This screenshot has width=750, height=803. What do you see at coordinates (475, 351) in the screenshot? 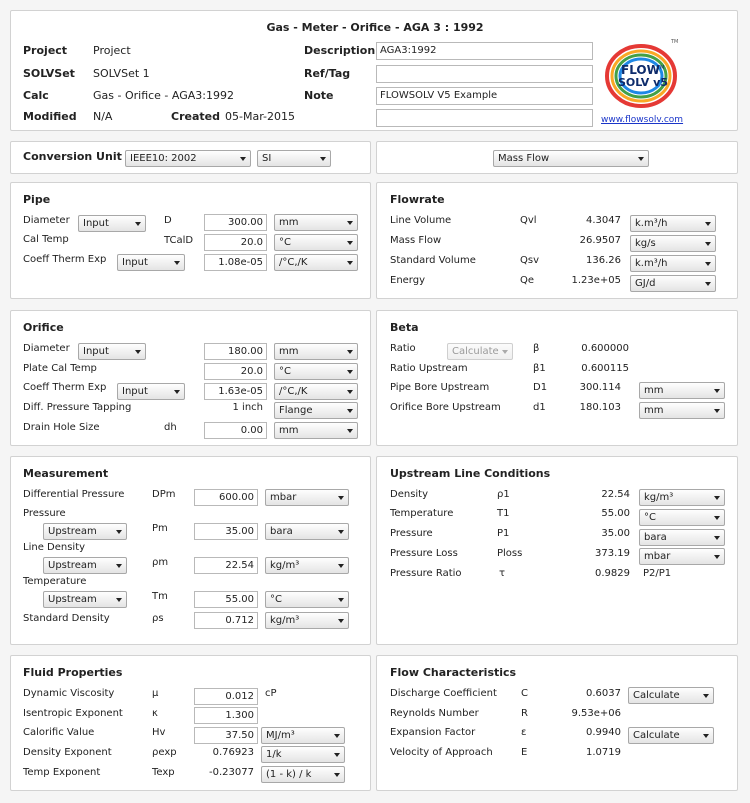
I see `beta-ratio-mode-value: Calculate` at bounding box center [475, 351].